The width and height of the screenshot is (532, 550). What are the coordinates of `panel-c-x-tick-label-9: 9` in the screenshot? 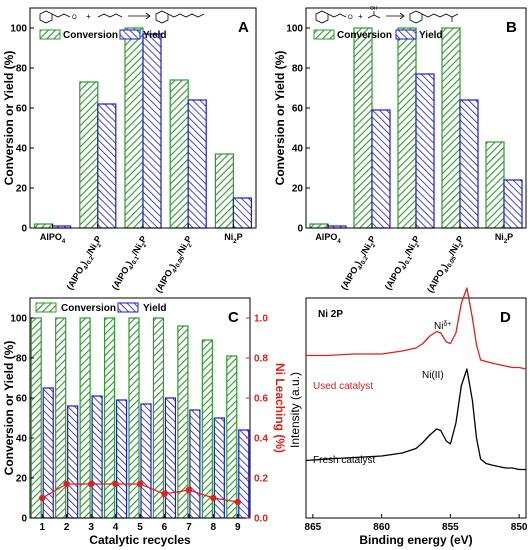 It's located at (238, 527).